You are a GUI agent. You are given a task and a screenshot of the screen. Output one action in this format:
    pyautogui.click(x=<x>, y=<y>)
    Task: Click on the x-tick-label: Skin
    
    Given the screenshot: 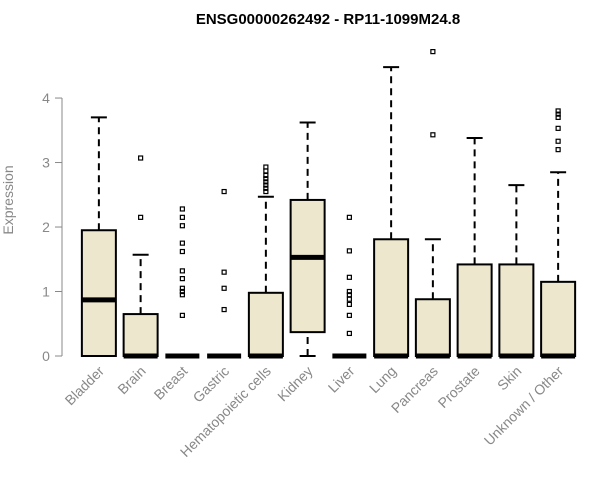 What is the action you would take?
    pyautogui.click(x=509, y=378)
    